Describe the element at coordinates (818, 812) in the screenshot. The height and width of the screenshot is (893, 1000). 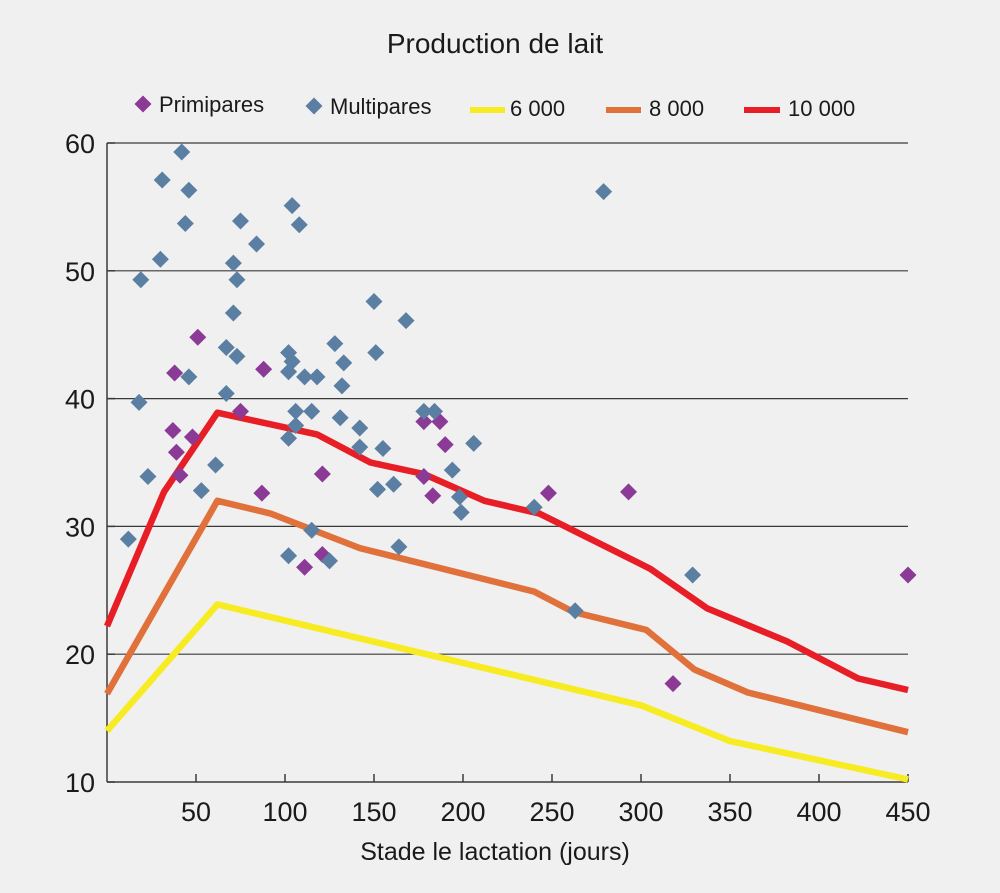
I see `x-tick-label-400: 400` at that location.